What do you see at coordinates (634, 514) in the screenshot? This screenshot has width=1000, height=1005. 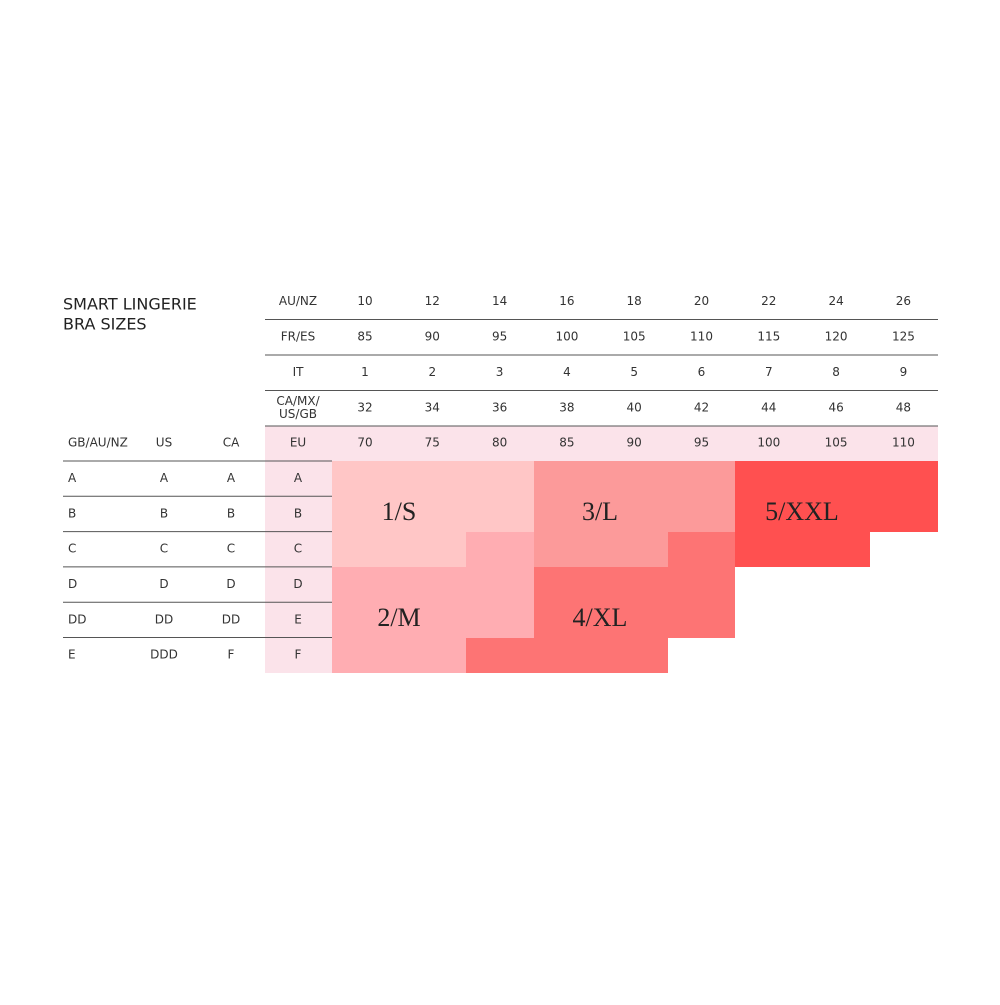 I see `size-block-l` at bounding box center [634, 514].